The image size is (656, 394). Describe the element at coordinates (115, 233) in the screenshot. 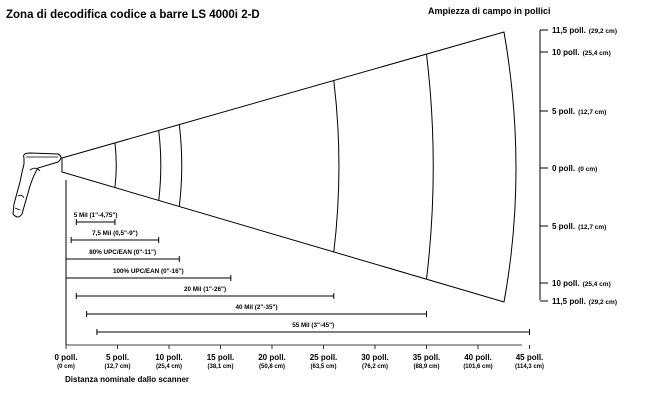

I see `range-label: 7,5 Mil (0,5"-9")` at that location.